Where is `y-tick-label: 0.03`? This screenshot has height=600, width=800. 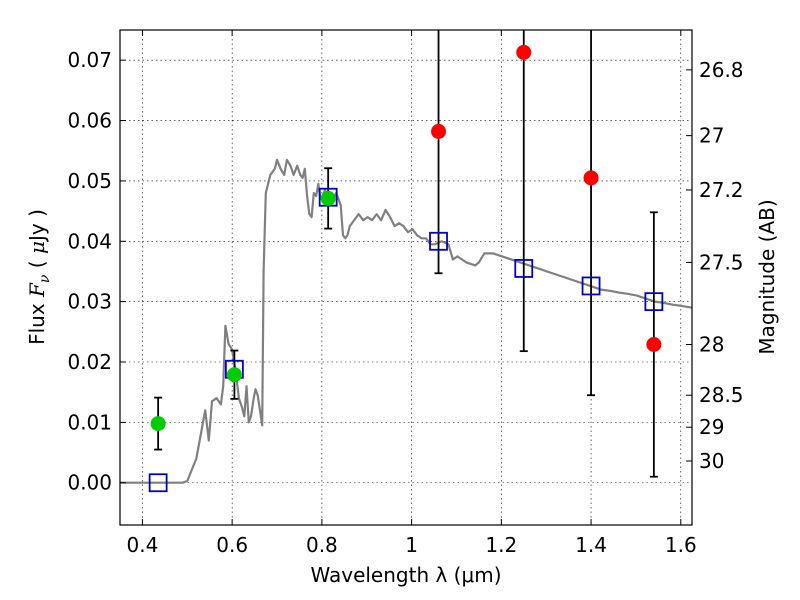 y-tick-label: 0.03 is located at coordinates (89, 302).